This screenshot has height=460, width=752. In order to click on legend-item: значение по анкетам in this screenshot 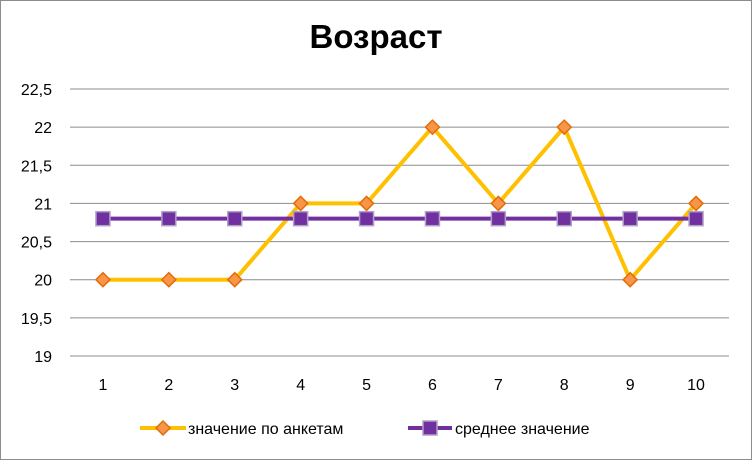, I will do `click(241, 428)`.